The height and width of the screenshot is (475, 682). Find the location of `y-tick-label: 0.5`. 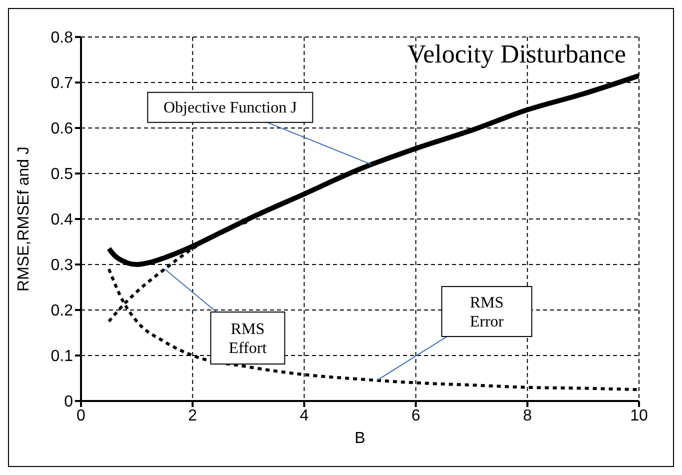

y-tick-label: 0.5 is located at coordinates (62, 175).